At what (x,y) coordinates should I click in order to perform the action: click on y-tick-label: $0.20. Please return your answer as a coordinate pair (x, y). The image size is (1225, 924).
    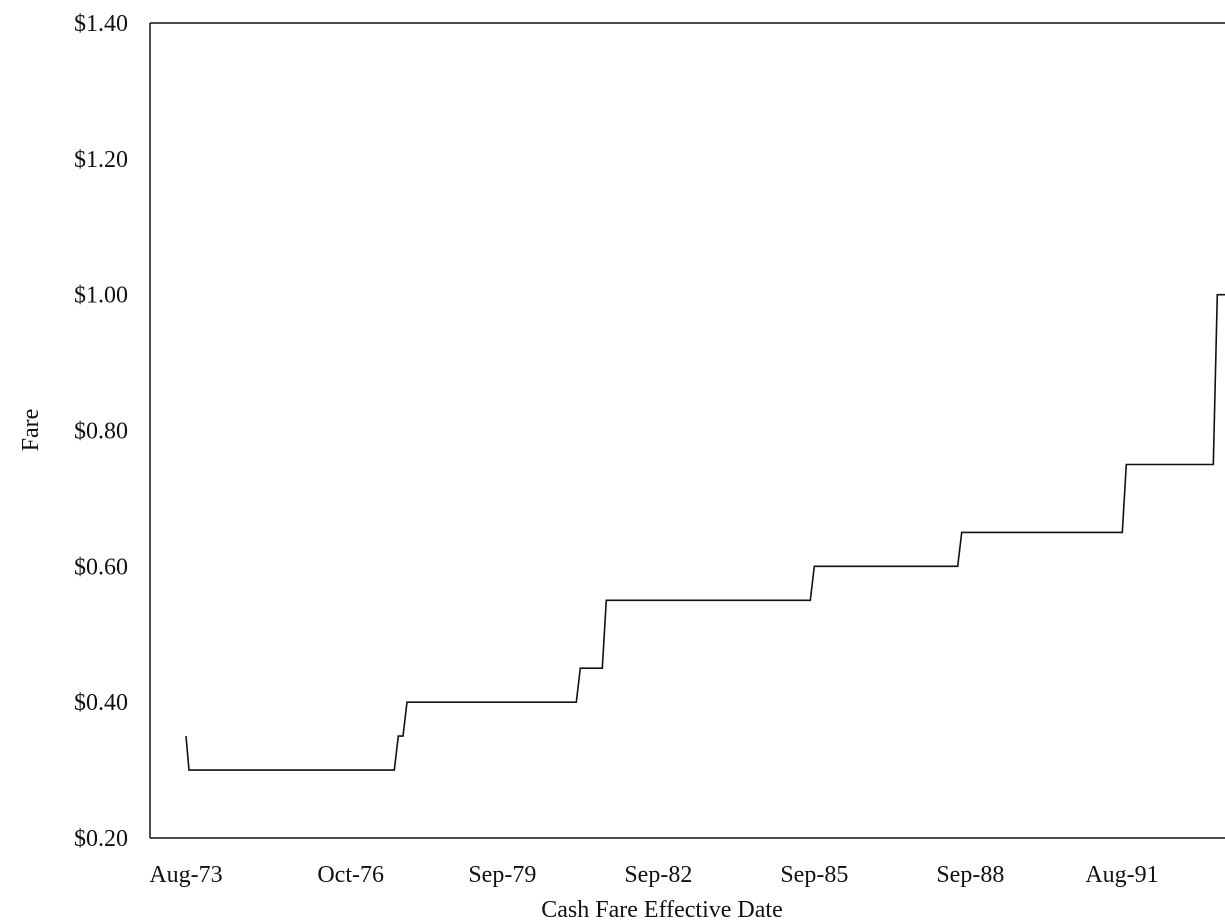
    Looking at the image, I should click on (101, 839).